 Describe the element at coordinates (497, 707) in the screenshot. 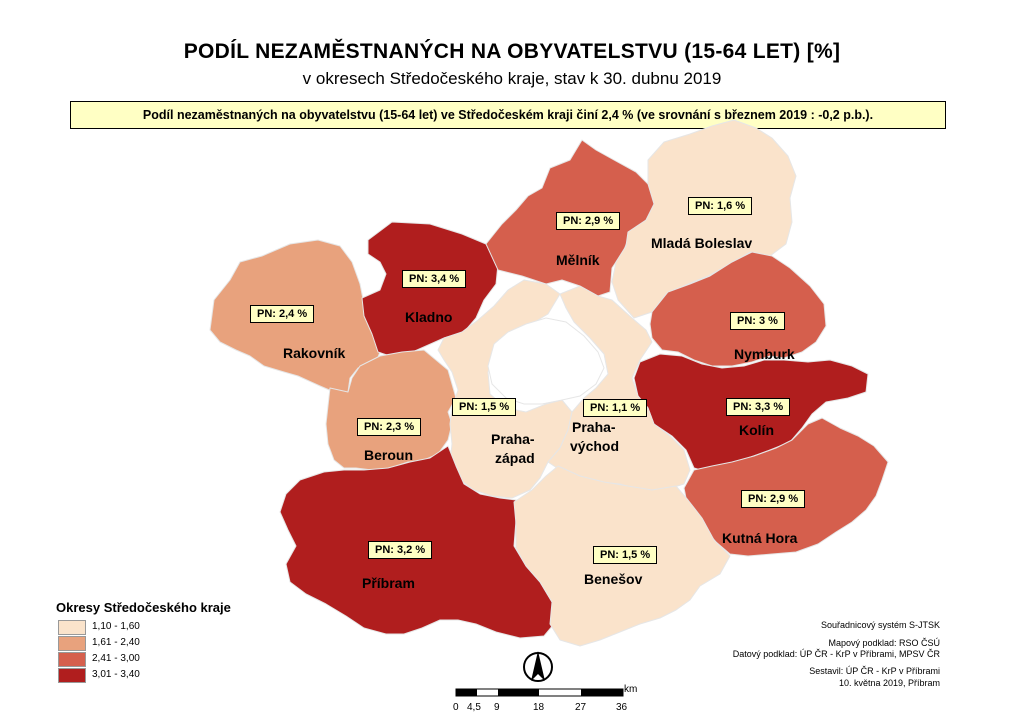

I see `scale-tick: 9` at that location.